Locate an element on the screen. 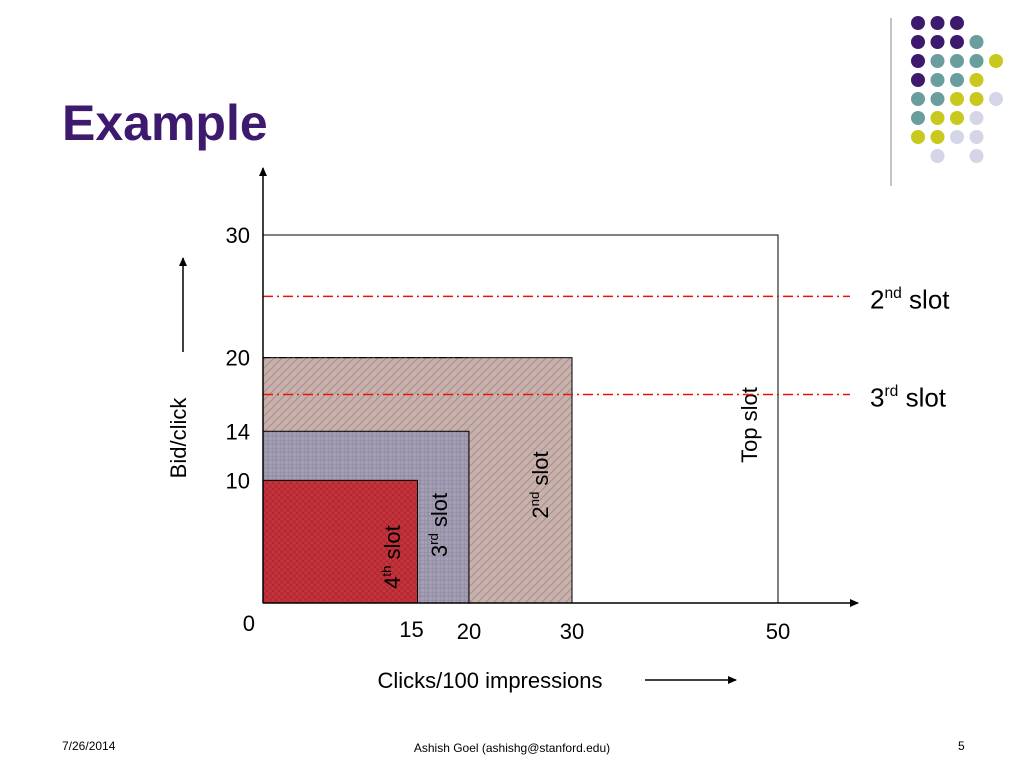 This screenshot has height=768, width=1024. label-suffix: th is located at coordinates (386, 571).